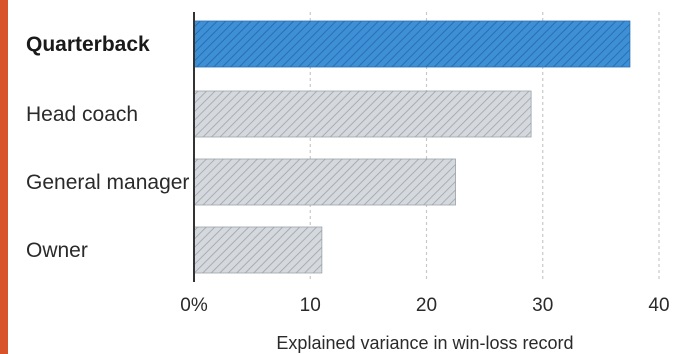 The width and height of the screenshot is (674, 354). I want to click on x-axis-title: Explained variance in win-loss record, so click(424, 343).